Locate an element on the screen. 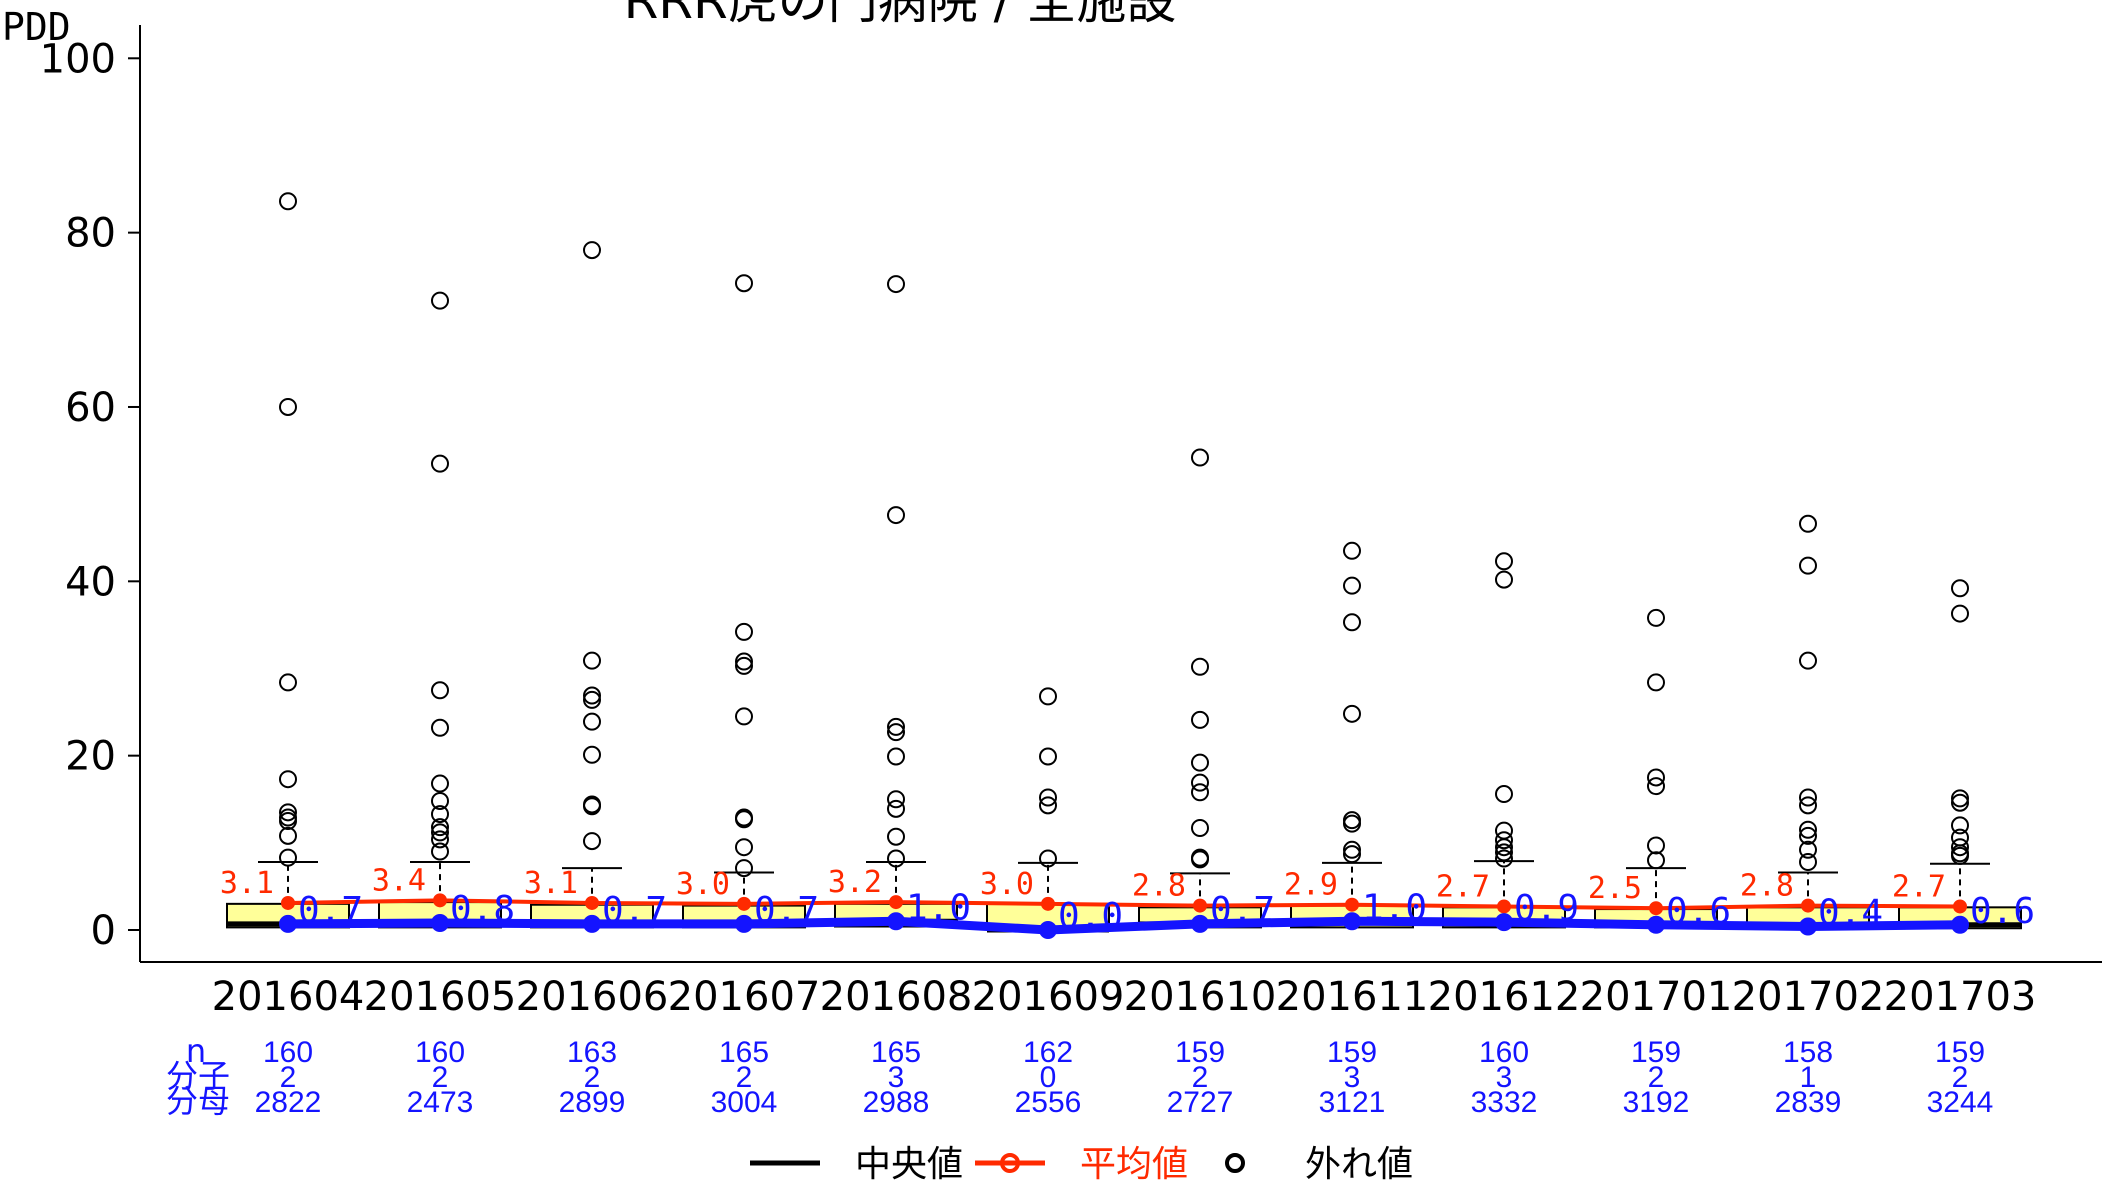  mean-value-label: 2.5 is located at coordinates (1615, 888).